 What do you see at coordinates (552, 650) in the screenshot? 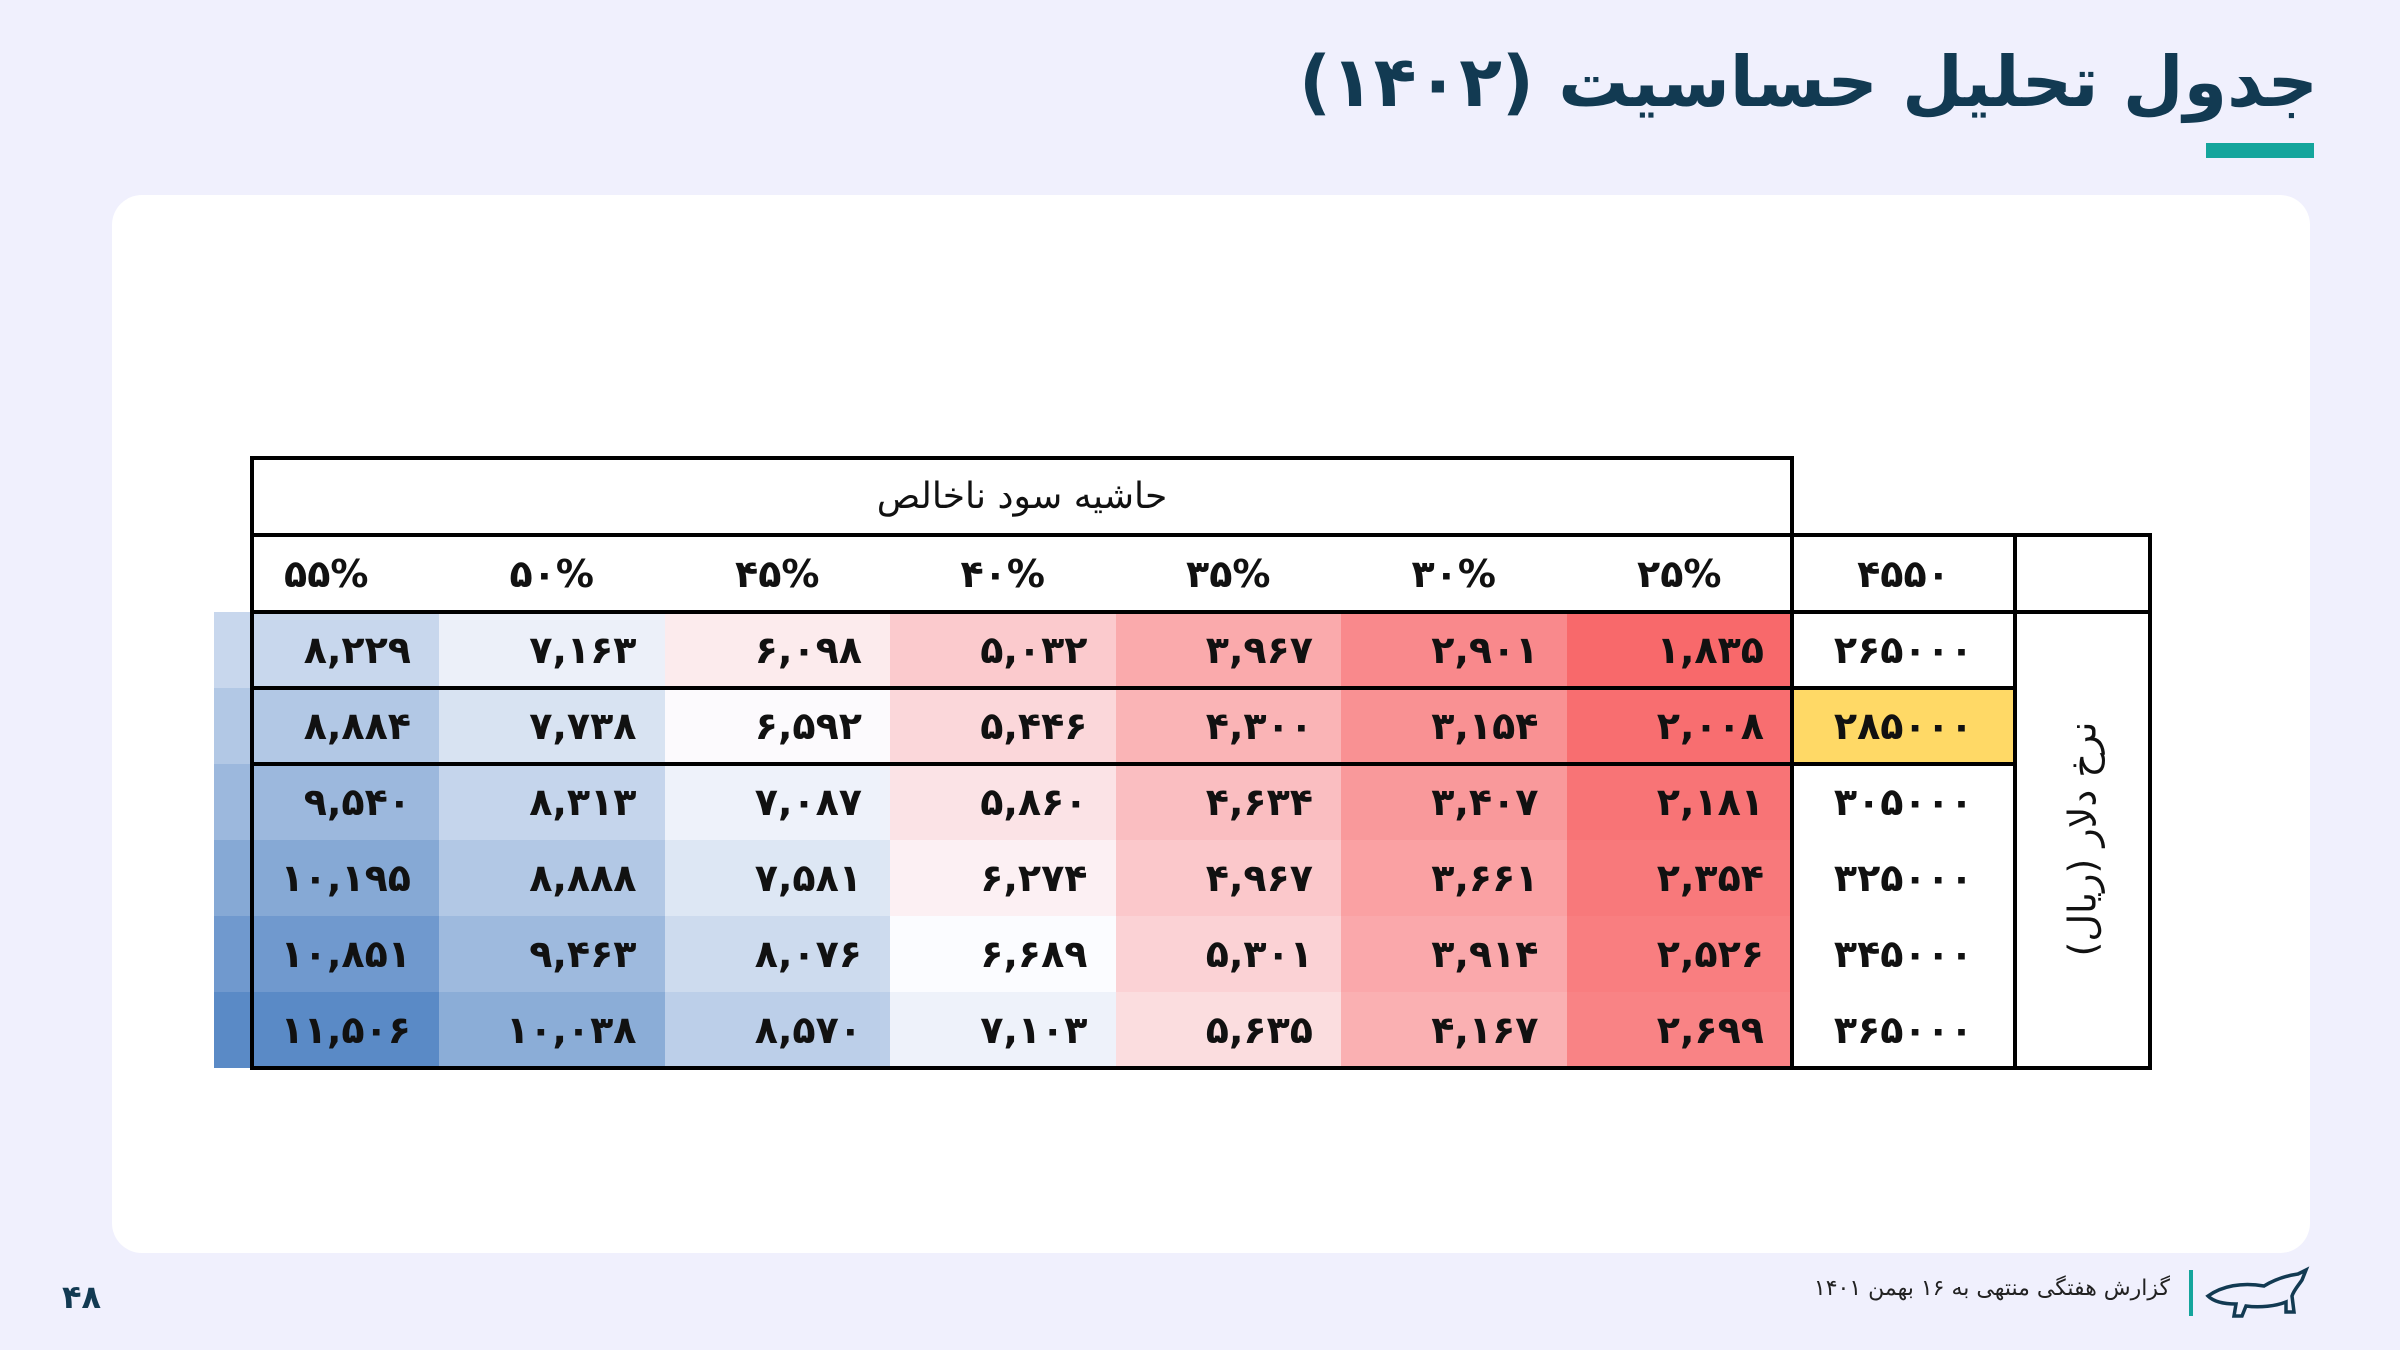
I see `table-cell: ۷,۱۶۳` at bounding box center [552, 650].